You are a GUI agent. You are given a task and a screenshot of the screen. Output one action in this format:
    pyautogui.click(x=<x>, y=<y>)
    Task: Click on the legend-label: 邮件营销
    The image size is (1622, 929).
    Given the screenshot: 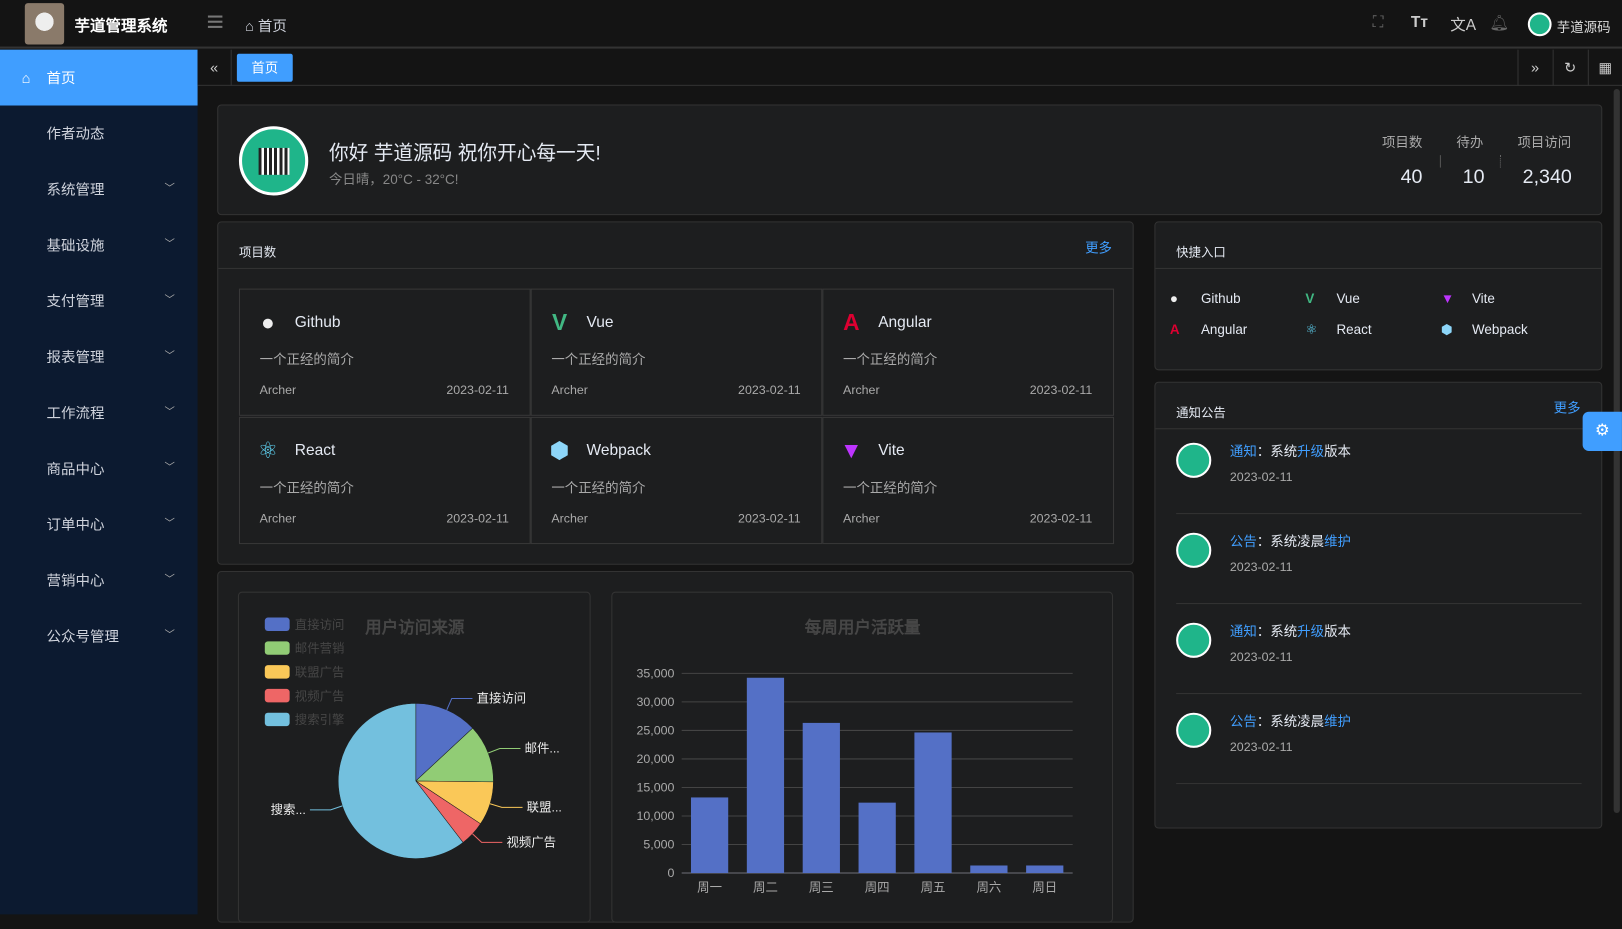 What is the action you would take?
    pyautogui.click(x=320, y=649)
    